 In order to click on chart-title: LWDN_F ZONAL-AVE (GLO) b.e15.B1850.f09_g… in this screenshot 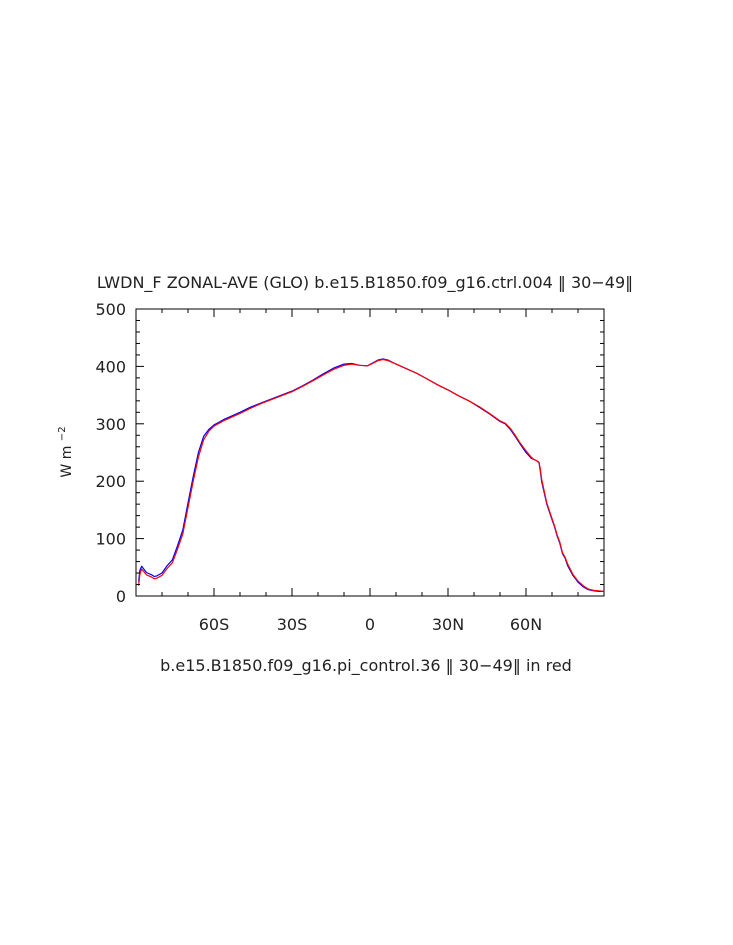, I will do `click(365, 283)`.